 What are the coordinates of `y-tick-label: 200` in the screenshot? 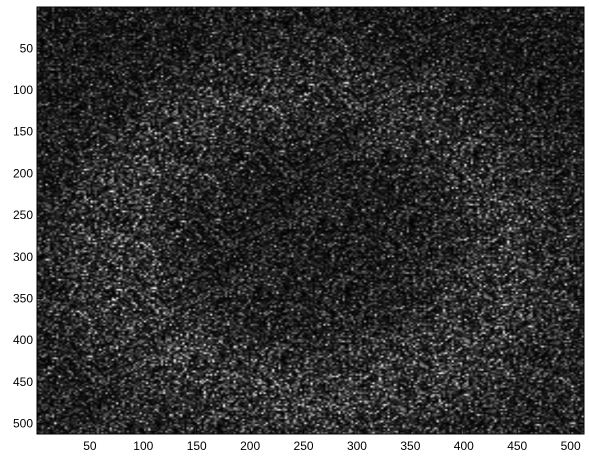 It's located at (23, 173).